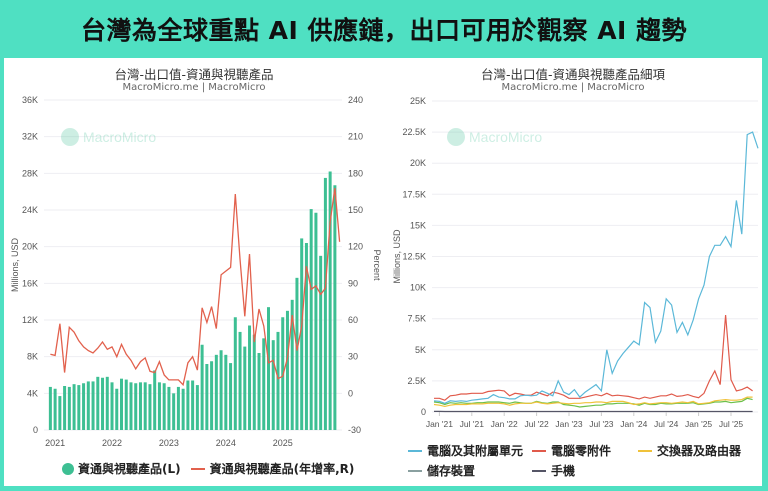 This screenshot has height=491, width=768. What do you see at coordinates (423, 412) in the screenshot?
I see `y-tick: 0` at bounding box center [423, 412].